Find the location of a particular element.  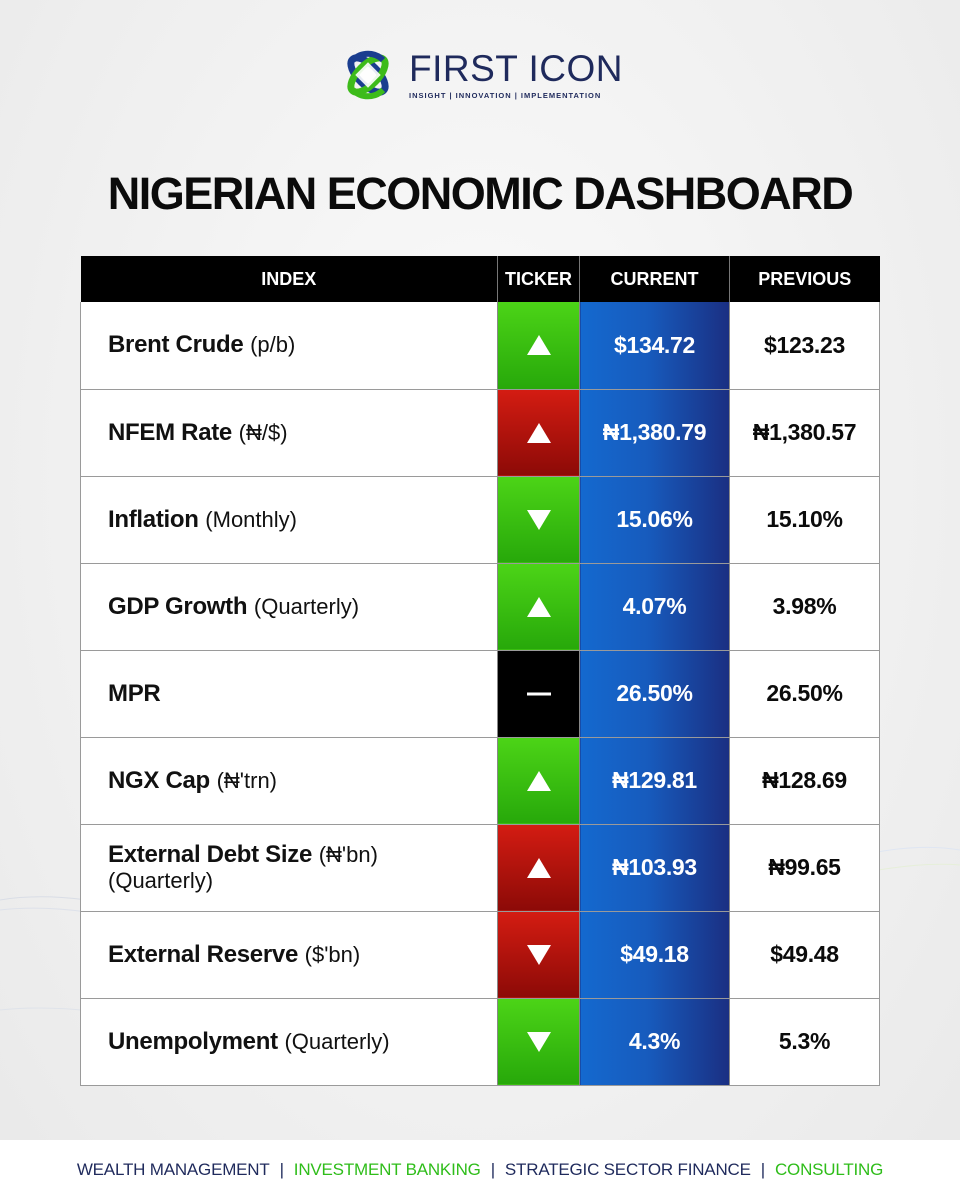

table-row: NGX Cap (₦'trn) ₦129.81 ₦128.69 is located at coordinates (480, 781).